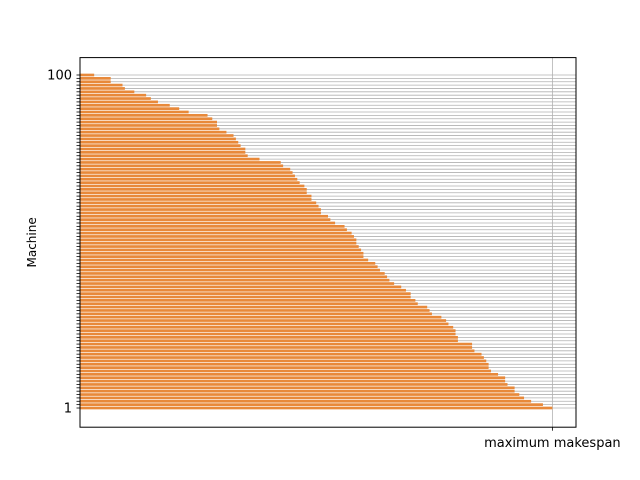 This screenshot has height=480, width=640. What do you see at coordinates (32, 242) in the screenshot?
I see `y-axis-label: Machine` at bounding box center [32, 242].